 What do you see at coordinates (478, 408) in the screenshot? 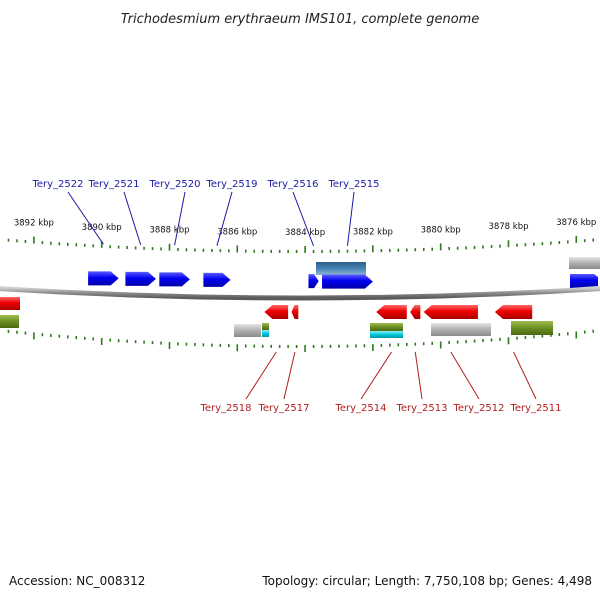
I see `reverse-gene-label: Tery_2512` at bounding box center [478, 408].